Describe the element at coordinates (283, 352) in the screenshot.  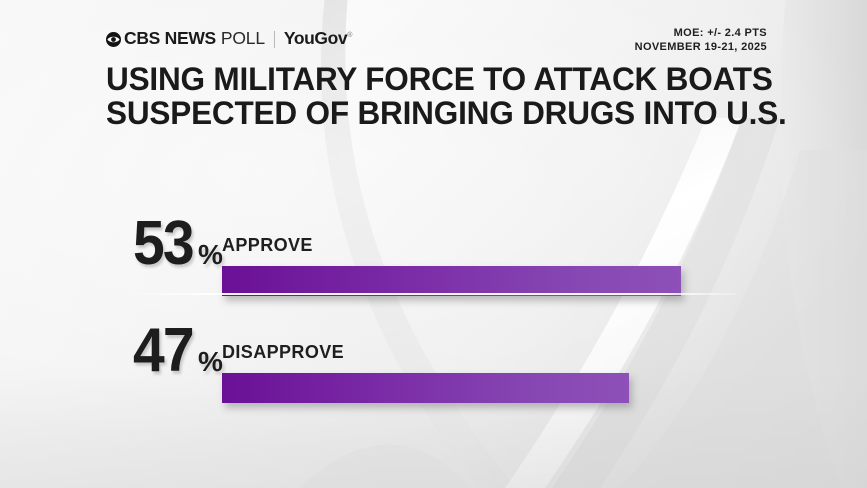
I see `bar-label-disapprove: DISAPPROVE` at that location.